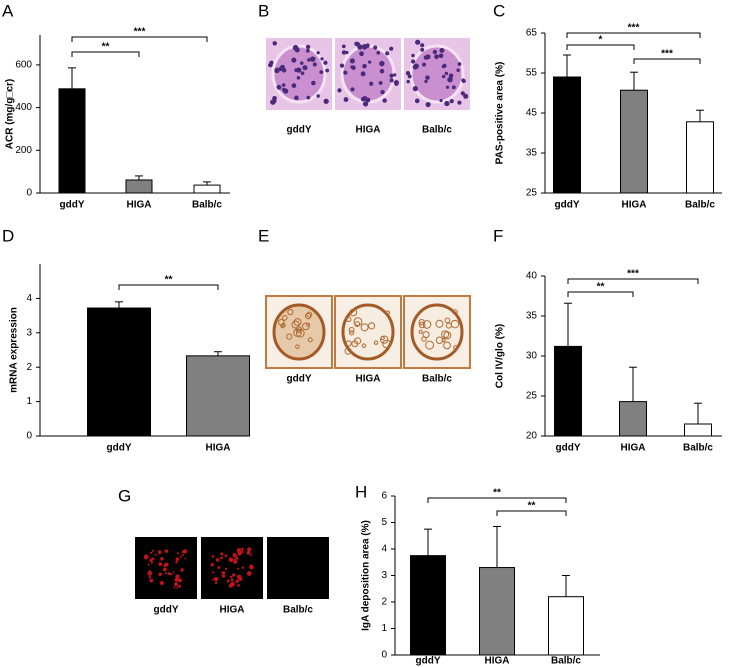  Describe the element at coordinates (361, 491) in the screenshot. I see `panel-letter: H` at that location.